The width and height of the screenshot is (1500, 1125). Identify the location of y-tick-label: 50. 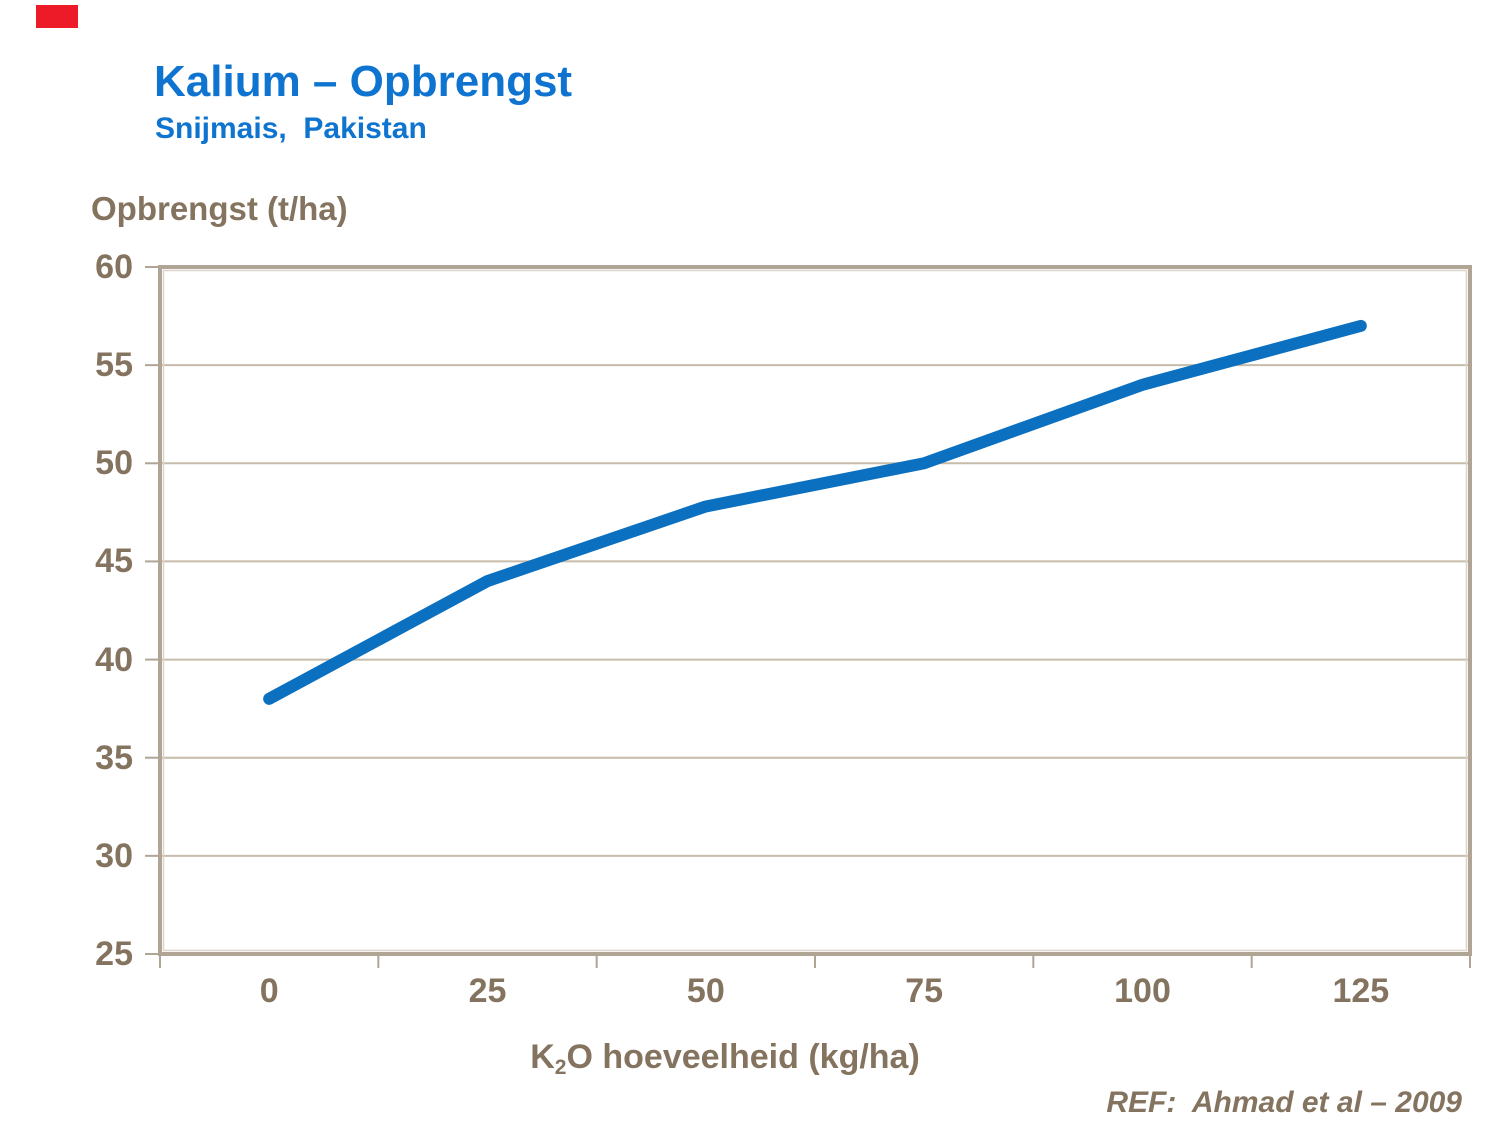
(114, 463).